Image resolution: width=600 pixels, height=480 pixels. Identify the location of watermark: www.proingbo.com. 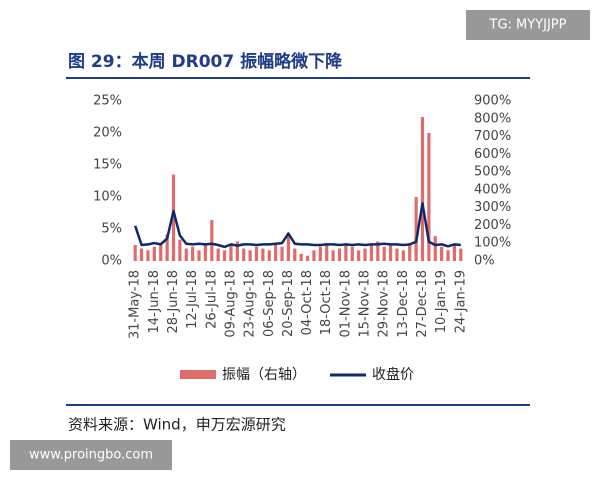
(91, 455).